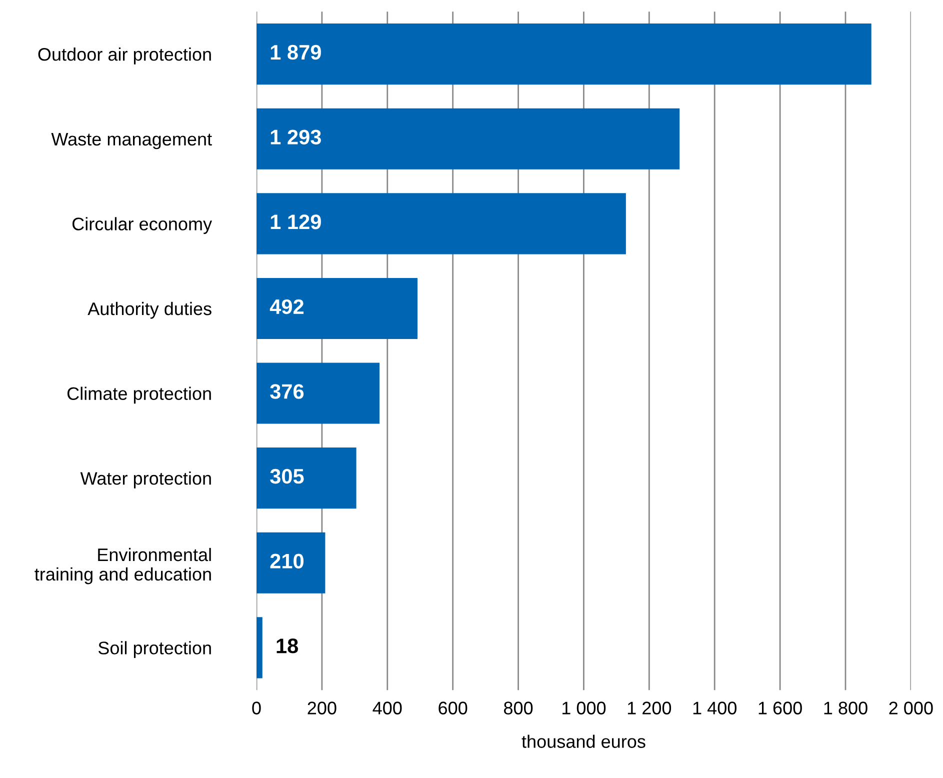 The height and width of the screenshot is (778, 943). Describe the element at coordinates (911, 708) in the screenshot. I see `x-tick-label: 2 000` at that location.